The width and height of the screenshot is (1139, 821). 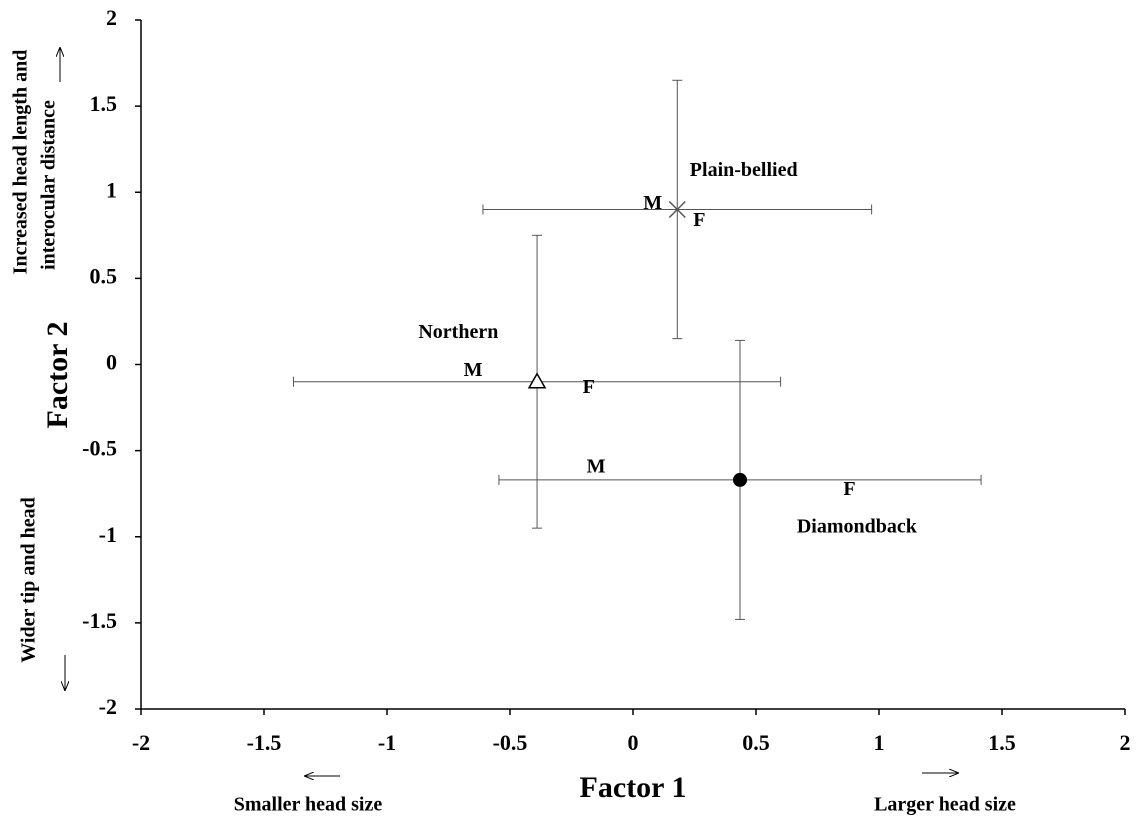 I want to click on x-tick-label: -1, so click(x=387, y=742).